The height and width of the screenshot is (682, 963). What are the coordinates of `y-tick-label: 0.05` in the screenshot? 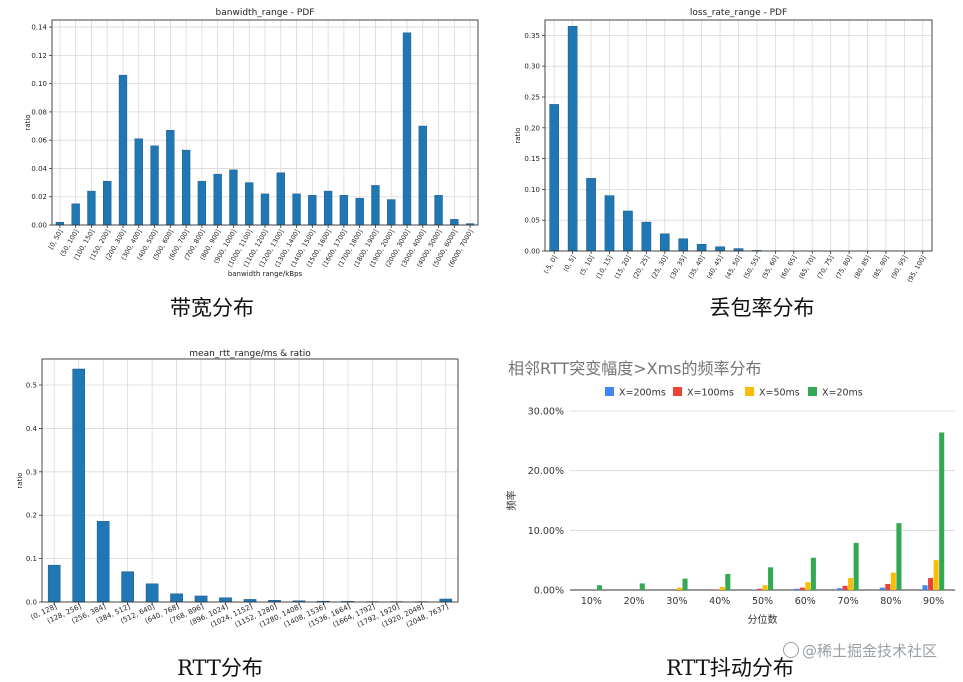 It's located at (532, 221).